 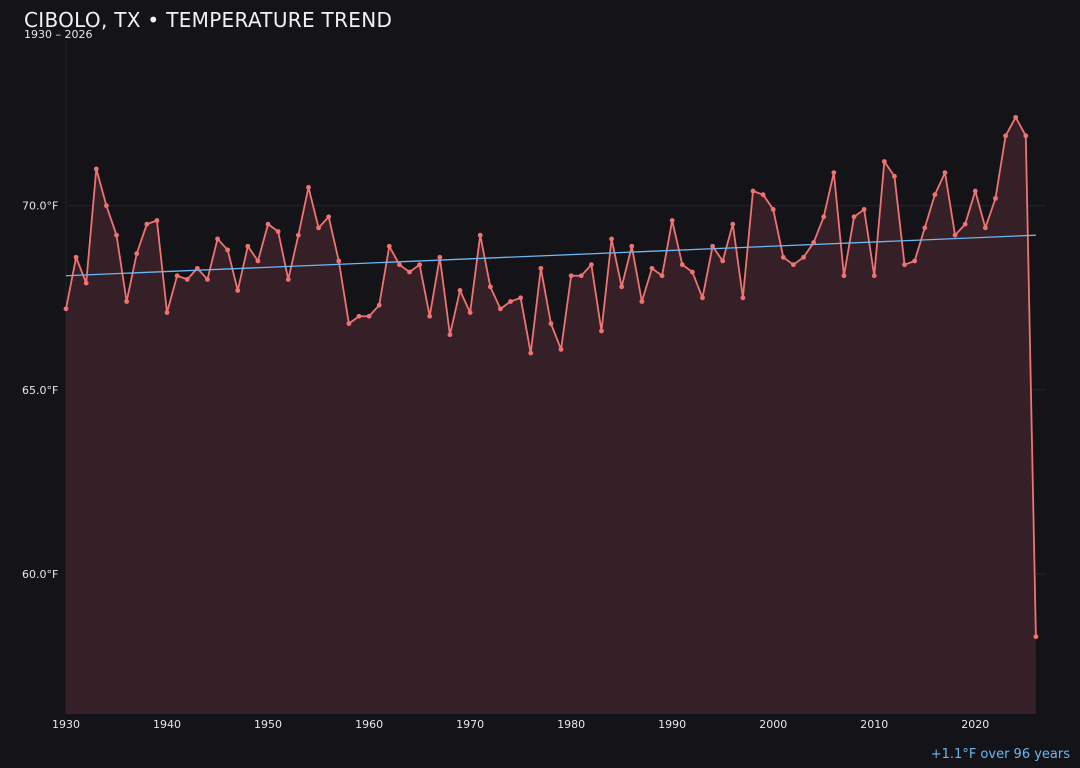 What do you see at coordinates (672, 724) in the screenshot?
I see `x-tick-label: 1990` at bounding box center [672, 724].